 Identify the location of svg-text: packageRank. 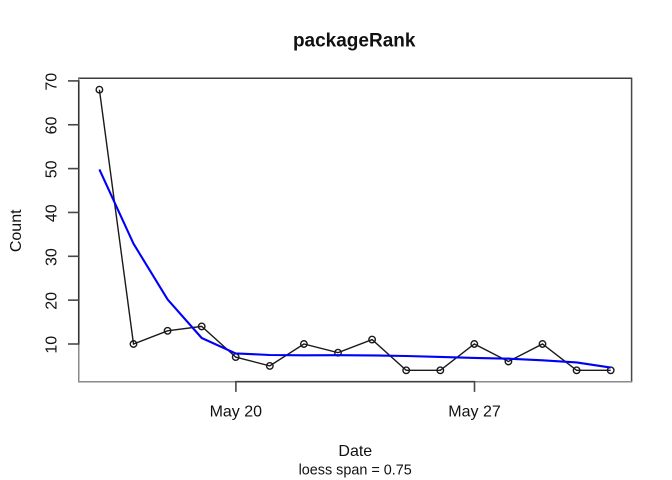
(354, 41).